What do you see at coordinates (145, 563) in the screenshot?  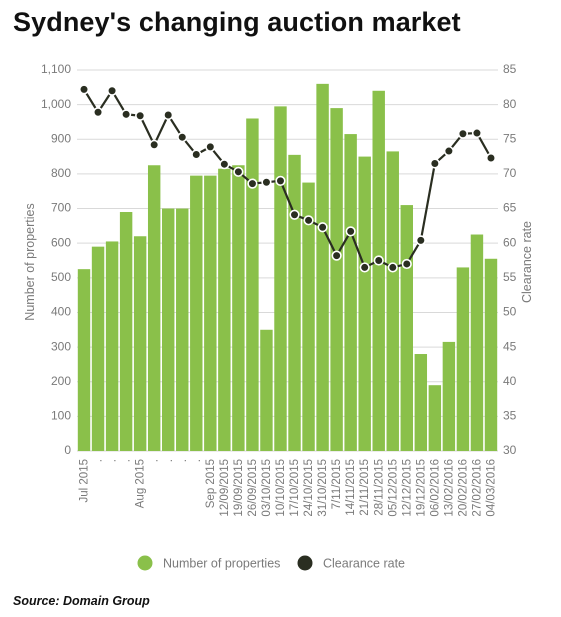 I see `legend-swatch-bar` at bounding box center [145, 563].